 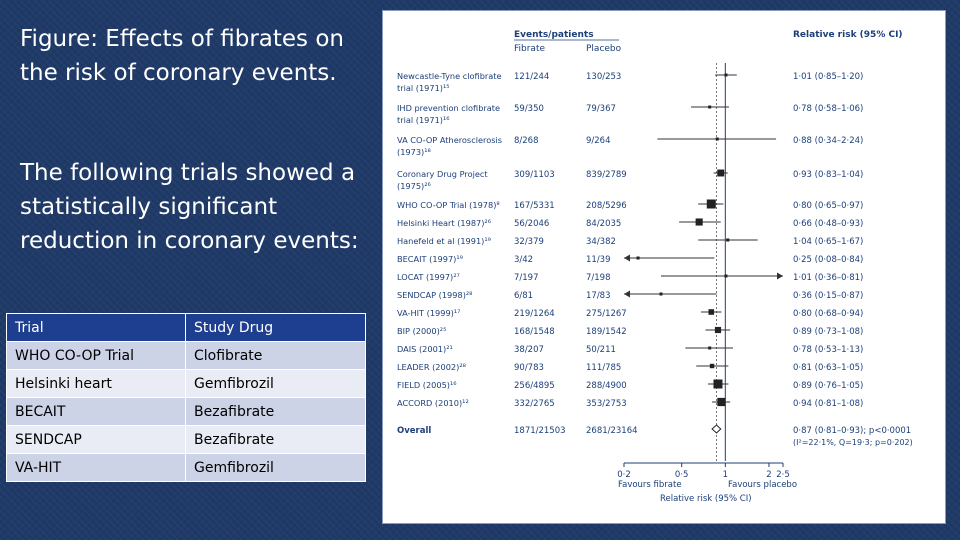 What do you see at coordinates (449, 140) in the screenshot?
I see `study-name: VA CO-OP Atherosclerosis` at bounding box center [449, 140].